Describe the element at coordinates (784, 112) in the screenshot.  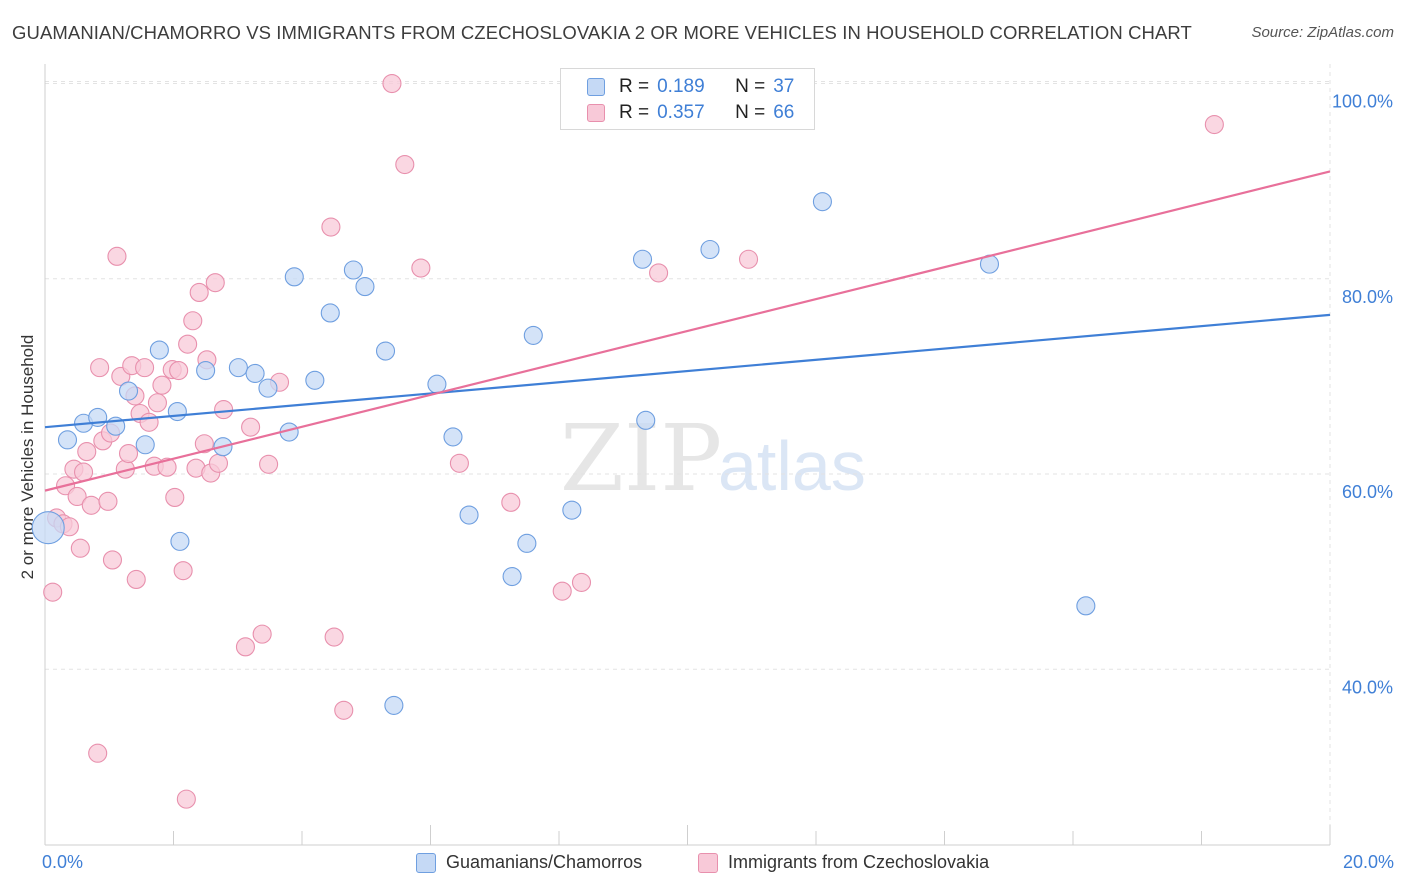
I see `legend-n-value: 66` at that location.